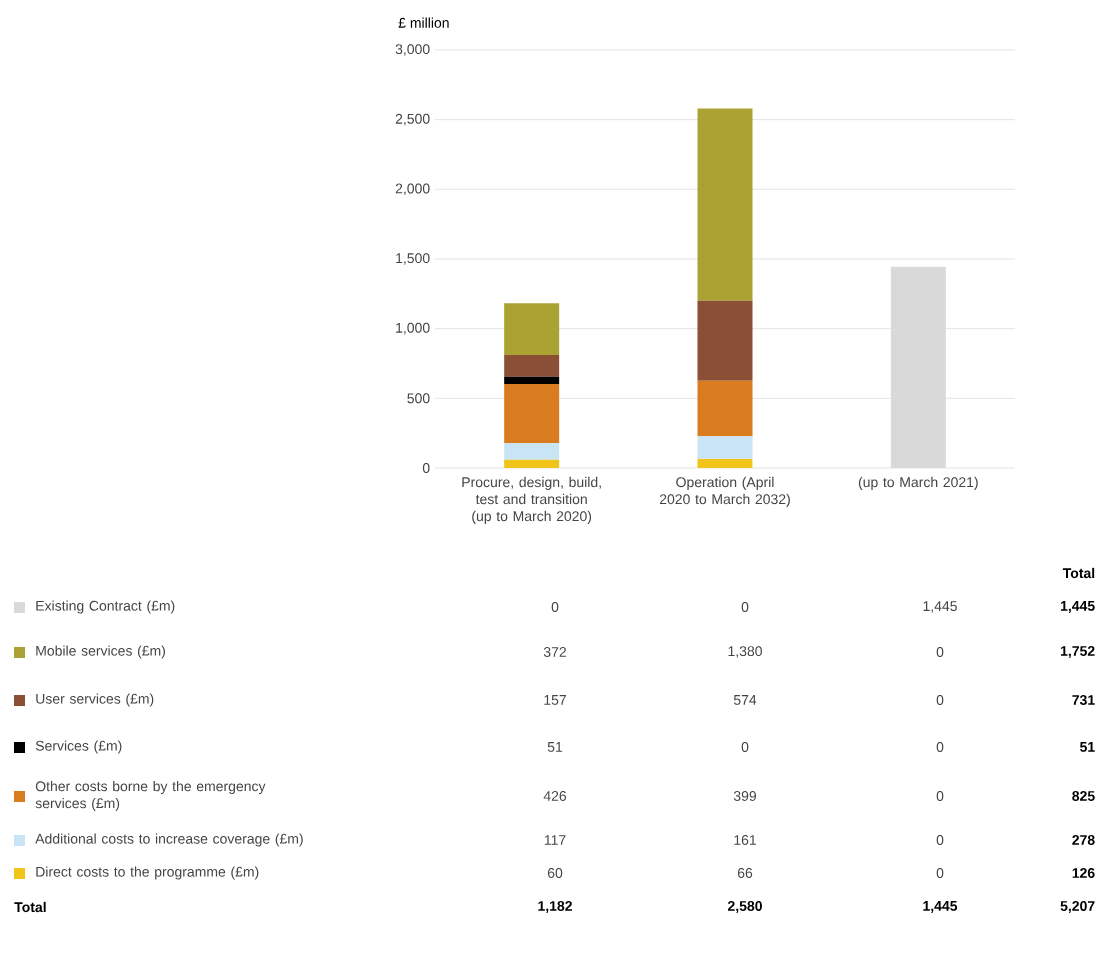  What do you see at coordinates (940, 607) in the screenshot?
I see `data-label: 1,445` at bounding box center [940, 607].